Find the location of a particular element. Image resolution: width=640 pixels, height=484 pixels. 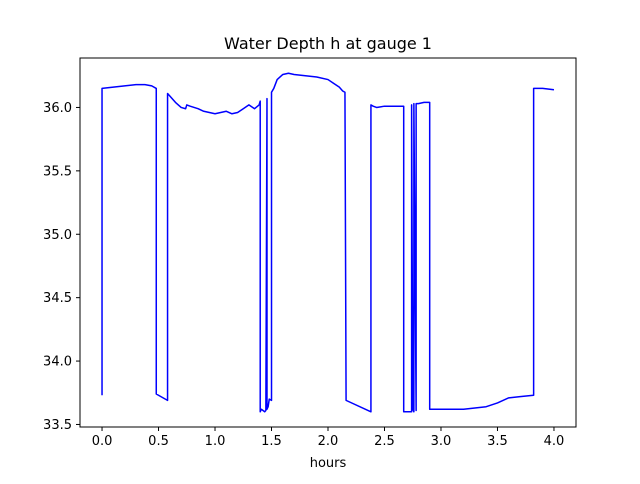

x-axis-label: hours is located at coordinates (328, 463).